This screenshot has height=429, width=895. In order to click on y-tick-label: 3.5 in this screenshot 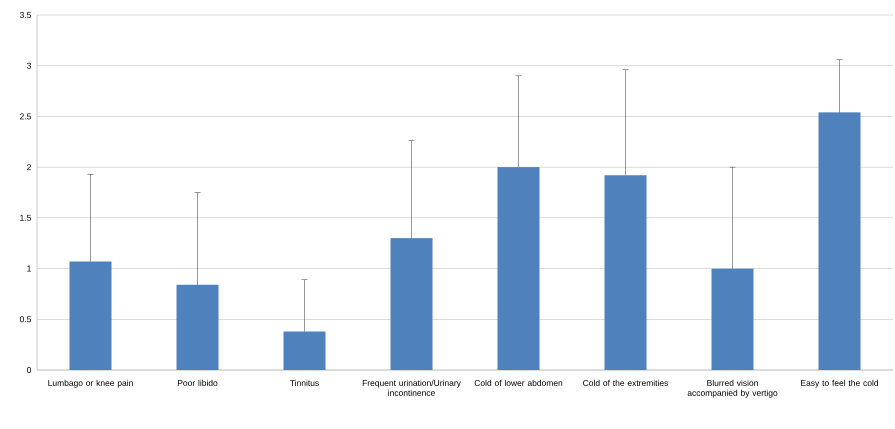, I will do `click(26, 15)`.